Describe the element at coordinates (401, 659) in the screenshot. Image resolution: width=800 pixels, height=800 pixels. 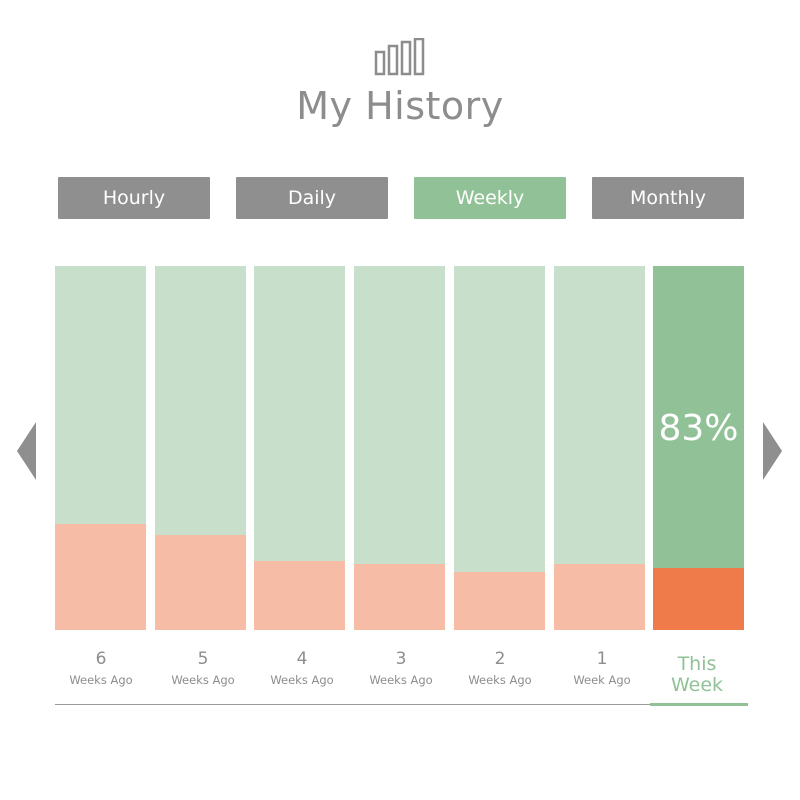
I see `week-label-number: 3` at that location.